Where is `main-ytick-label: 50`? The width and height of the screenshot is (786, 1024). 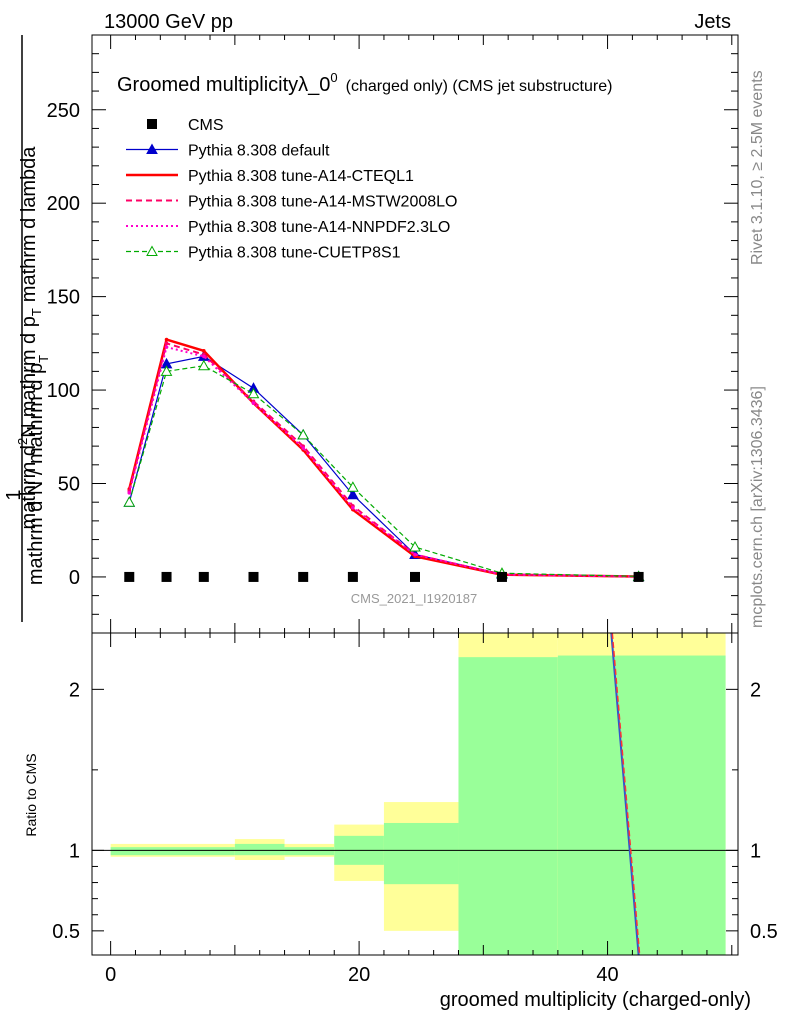
main-ytick-label: 50 is located at coordinates (69, 485).